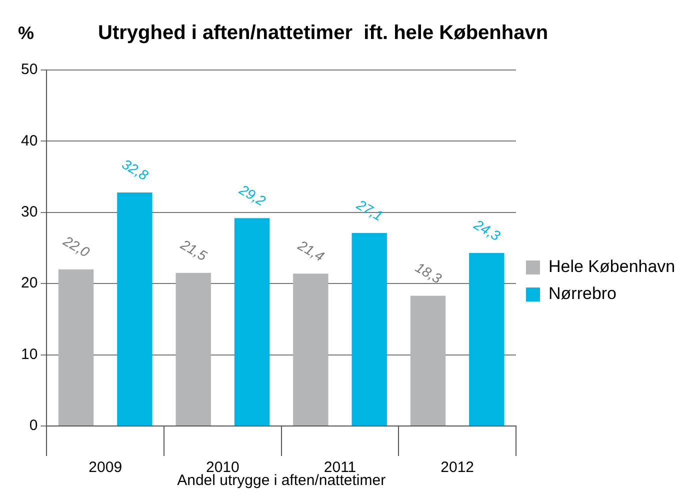 The width and height of the screenshot is (700, 504). I want to click on y-axis-title: %, so click(26, 33).